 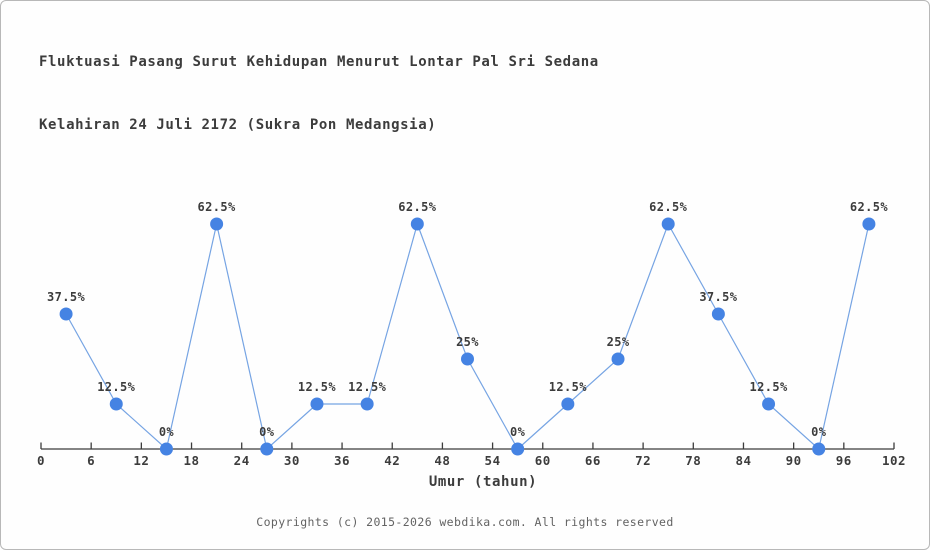 What do you see at coordinates (191, 460) in the screenshot?
I see `x-tick-label: 18` at bounding box center [191, 460].